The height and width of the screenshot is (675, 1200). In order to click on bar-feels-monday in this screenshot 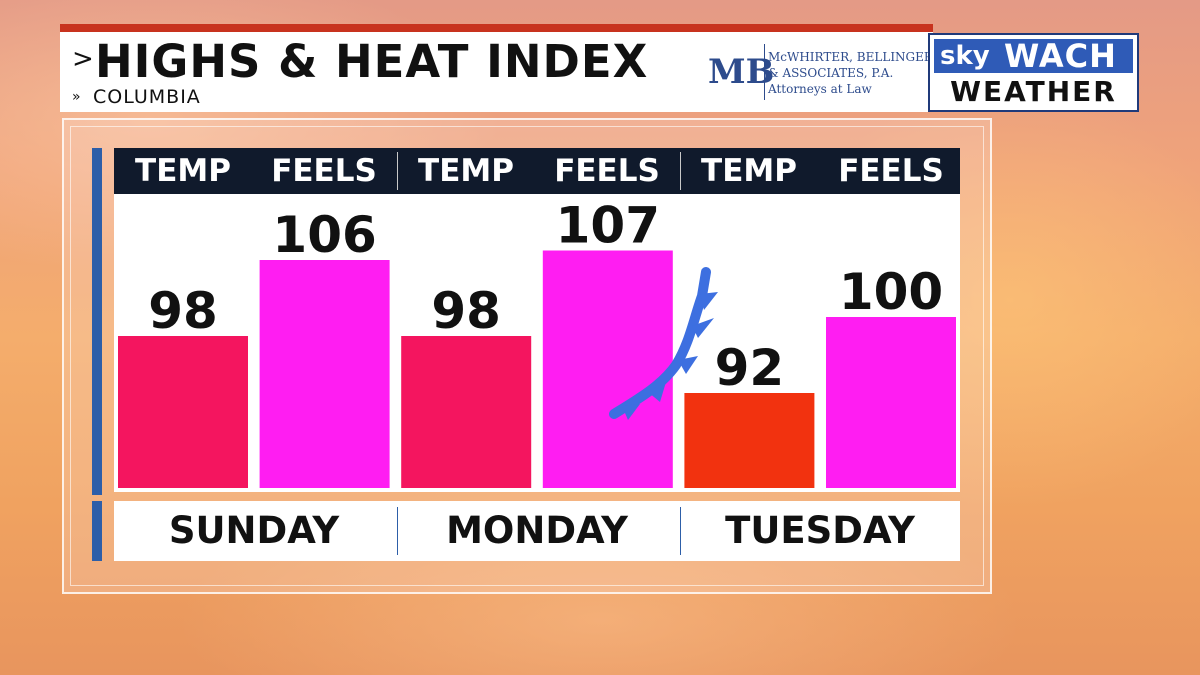, I will do `click(607, 369)`.